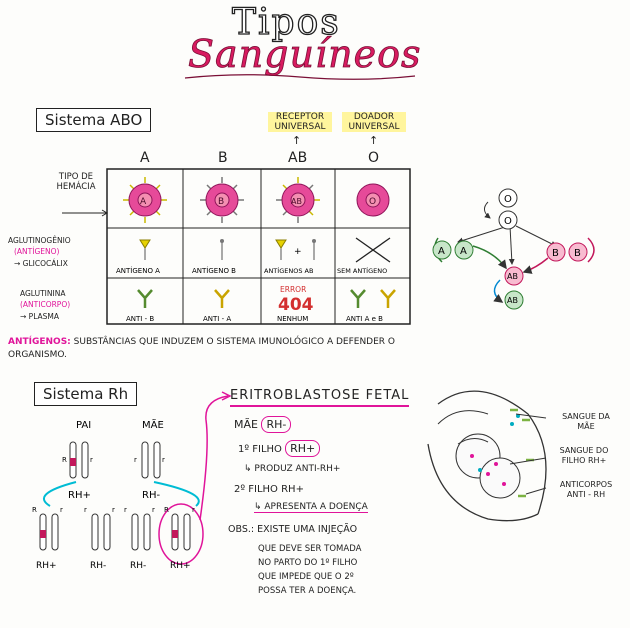  Describe the element at coordinates (145, 158) in the screenshot. I see `col-header-a: A` at that location.